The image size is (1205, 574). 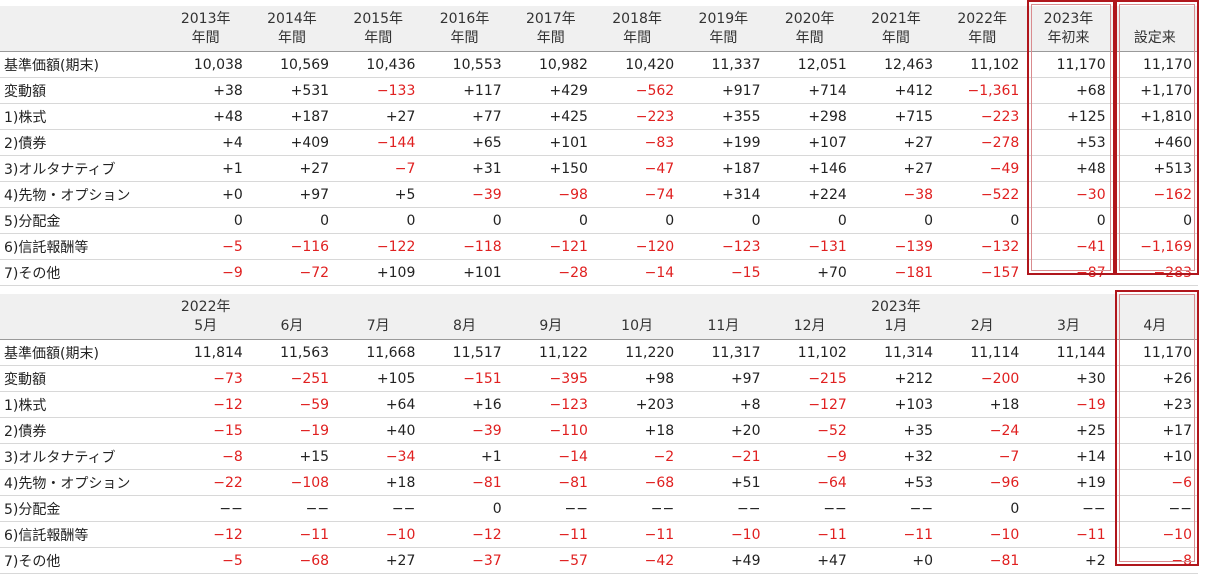 What do you see at coordinates (1068, 64) in the screenshot?
I see `table-cell: 11,170` at bounding box center [1068, 64].